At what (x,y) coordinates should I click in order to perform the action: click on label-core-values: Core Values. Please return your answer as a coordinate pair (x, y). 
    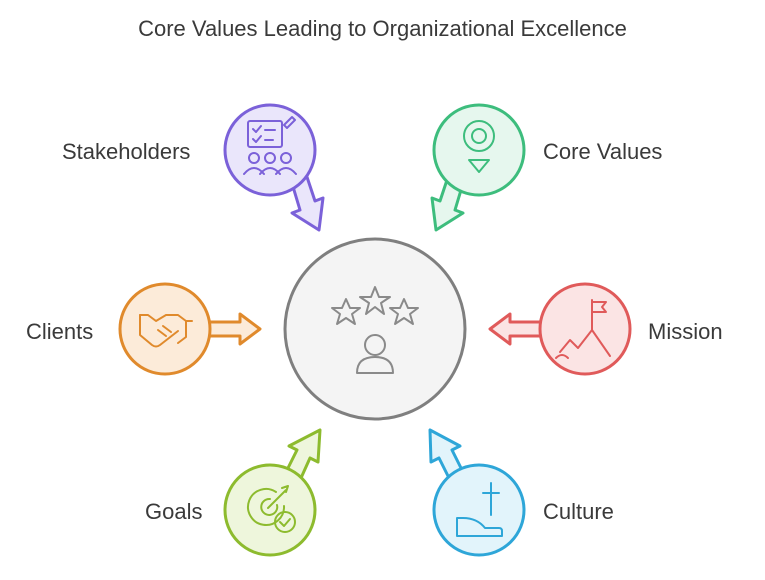
    Looking at the image, I should click on (603, 151).